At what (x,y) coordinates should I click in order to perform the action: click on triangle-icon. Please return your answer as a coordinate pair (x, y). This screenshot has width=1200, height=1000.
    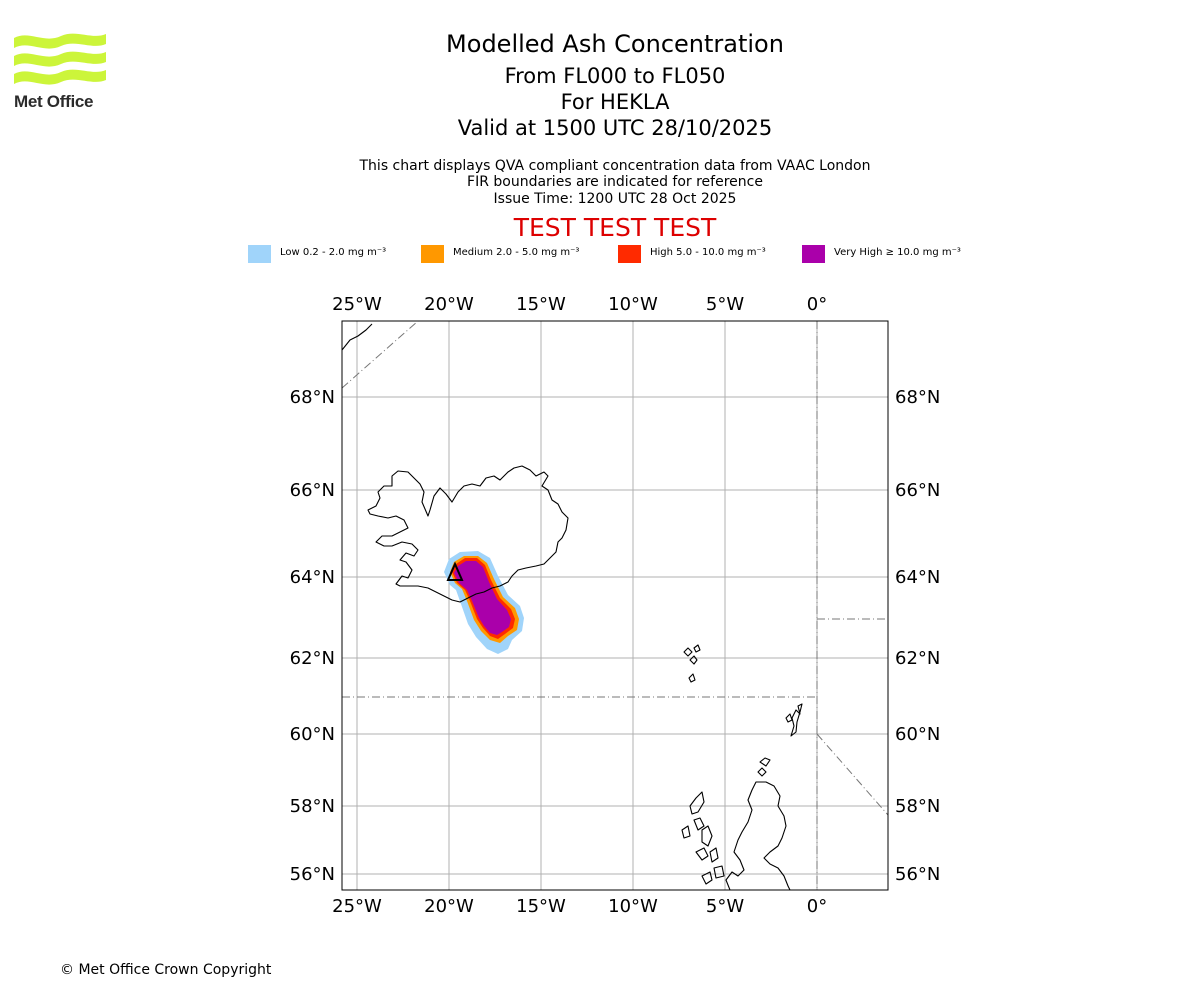
    Looking at the image, I should click on (455, 571).